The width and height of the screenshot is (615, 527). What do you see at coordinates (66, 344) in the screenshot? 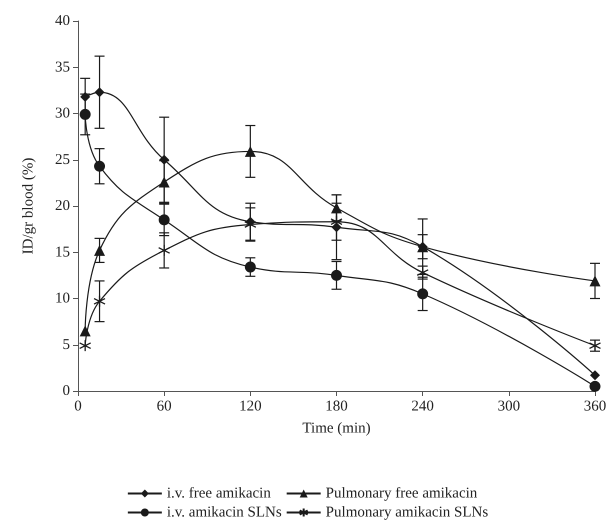
I see `y-tick-label: 5` at bounding box center [66, 344].